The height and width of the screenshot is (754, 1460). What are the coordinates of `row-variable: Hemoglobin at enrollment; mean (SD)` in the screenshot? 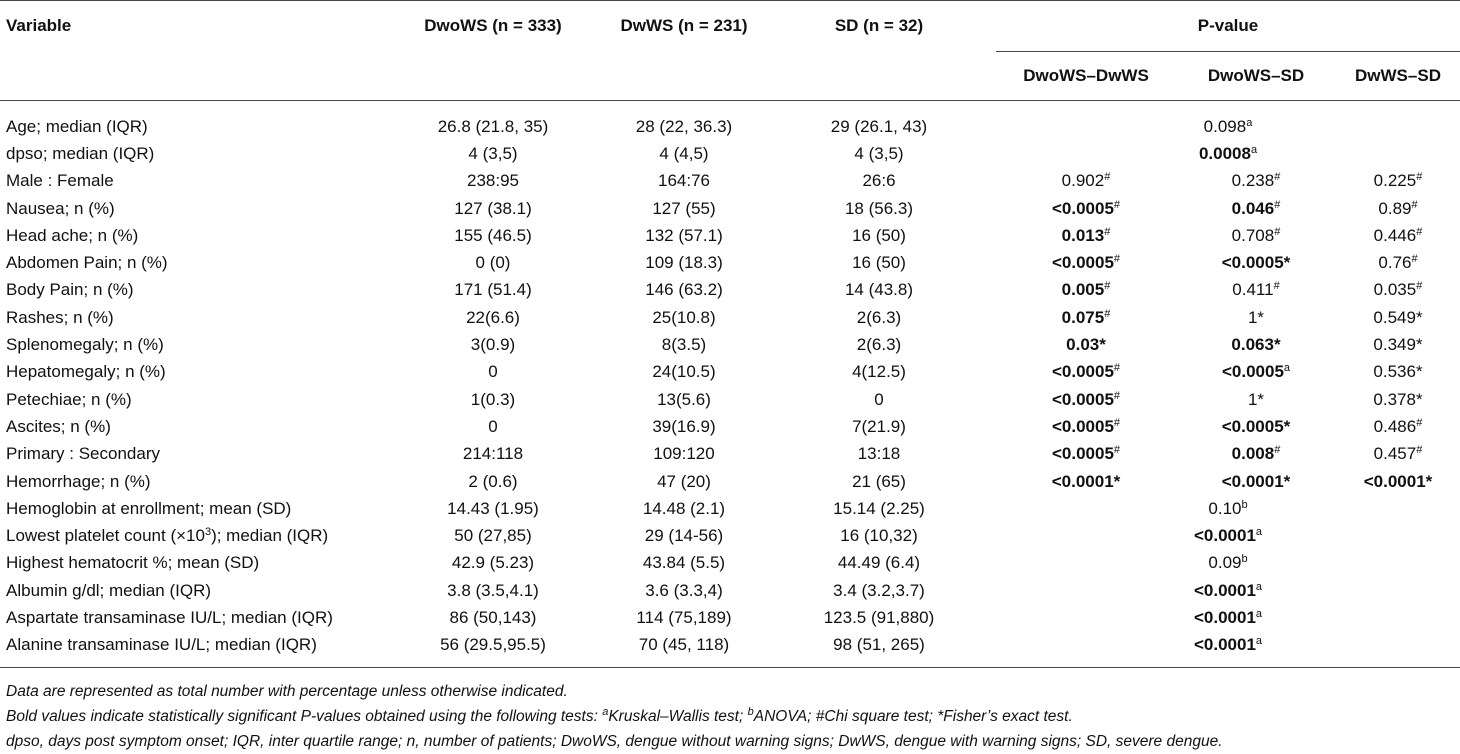 It's located at (190, 508).